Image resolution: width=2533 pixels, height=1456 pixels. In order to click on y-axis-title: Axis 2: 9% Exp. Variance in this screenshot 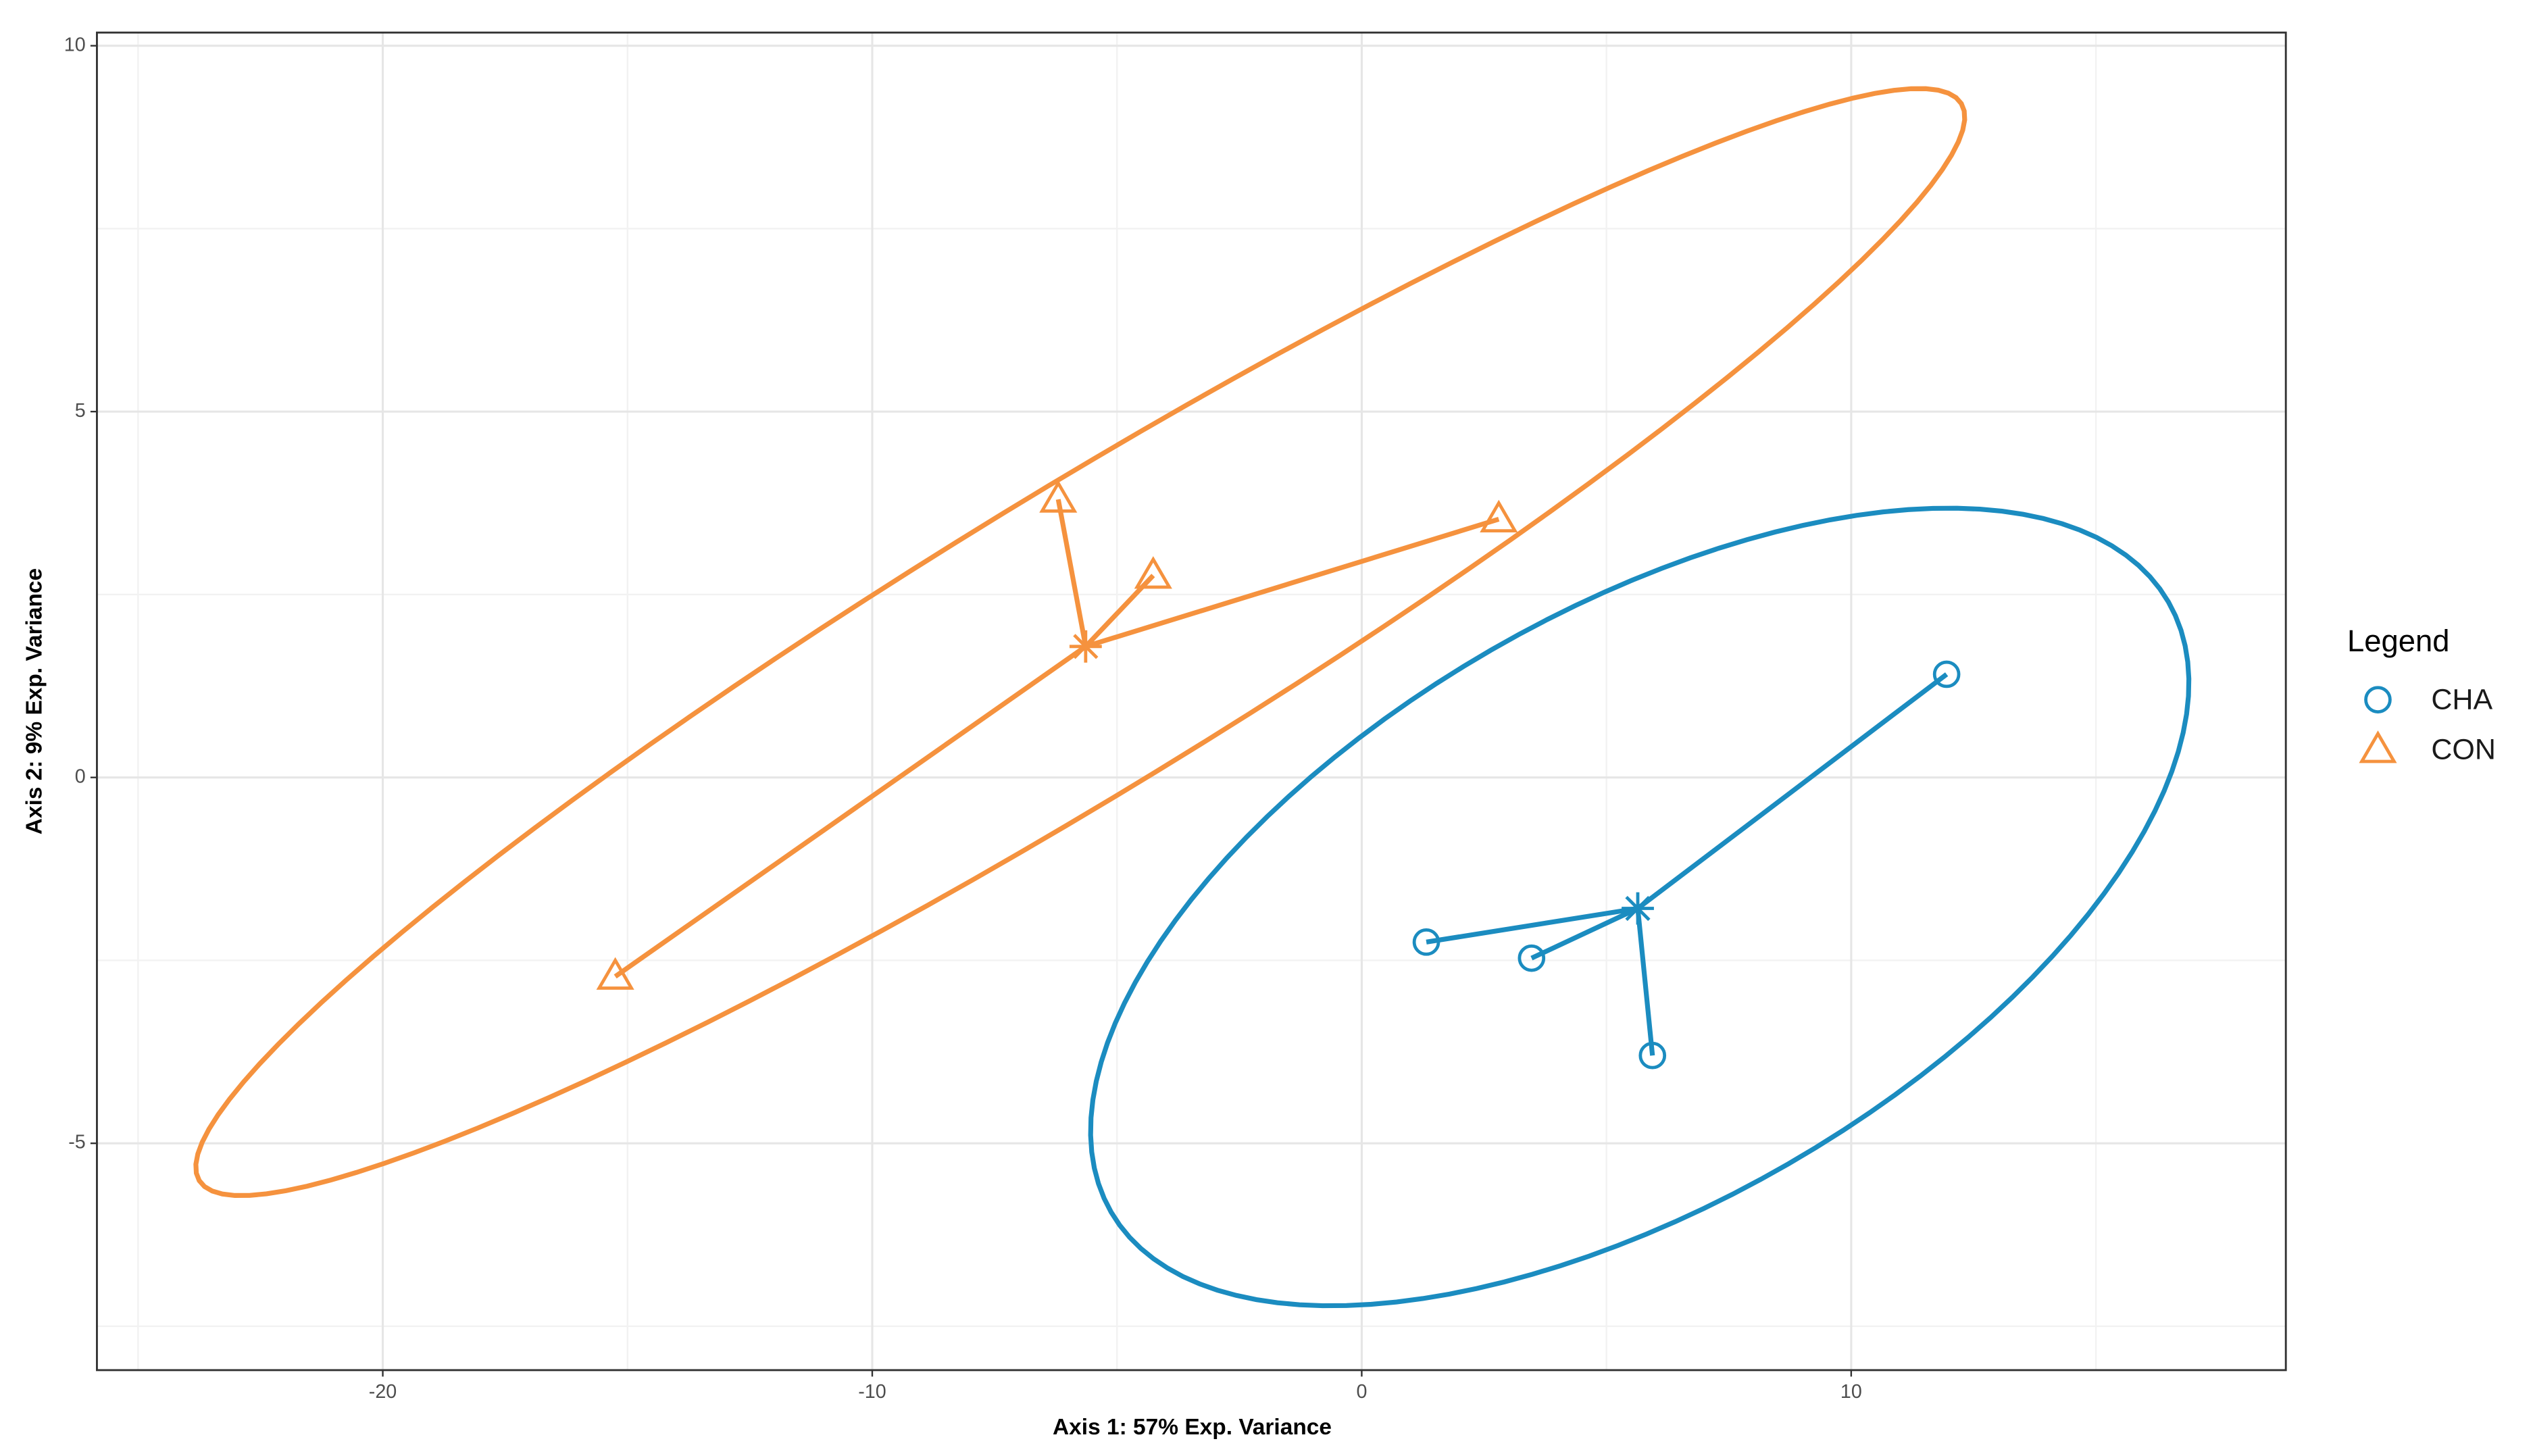, I will do `click(34, 701)`.